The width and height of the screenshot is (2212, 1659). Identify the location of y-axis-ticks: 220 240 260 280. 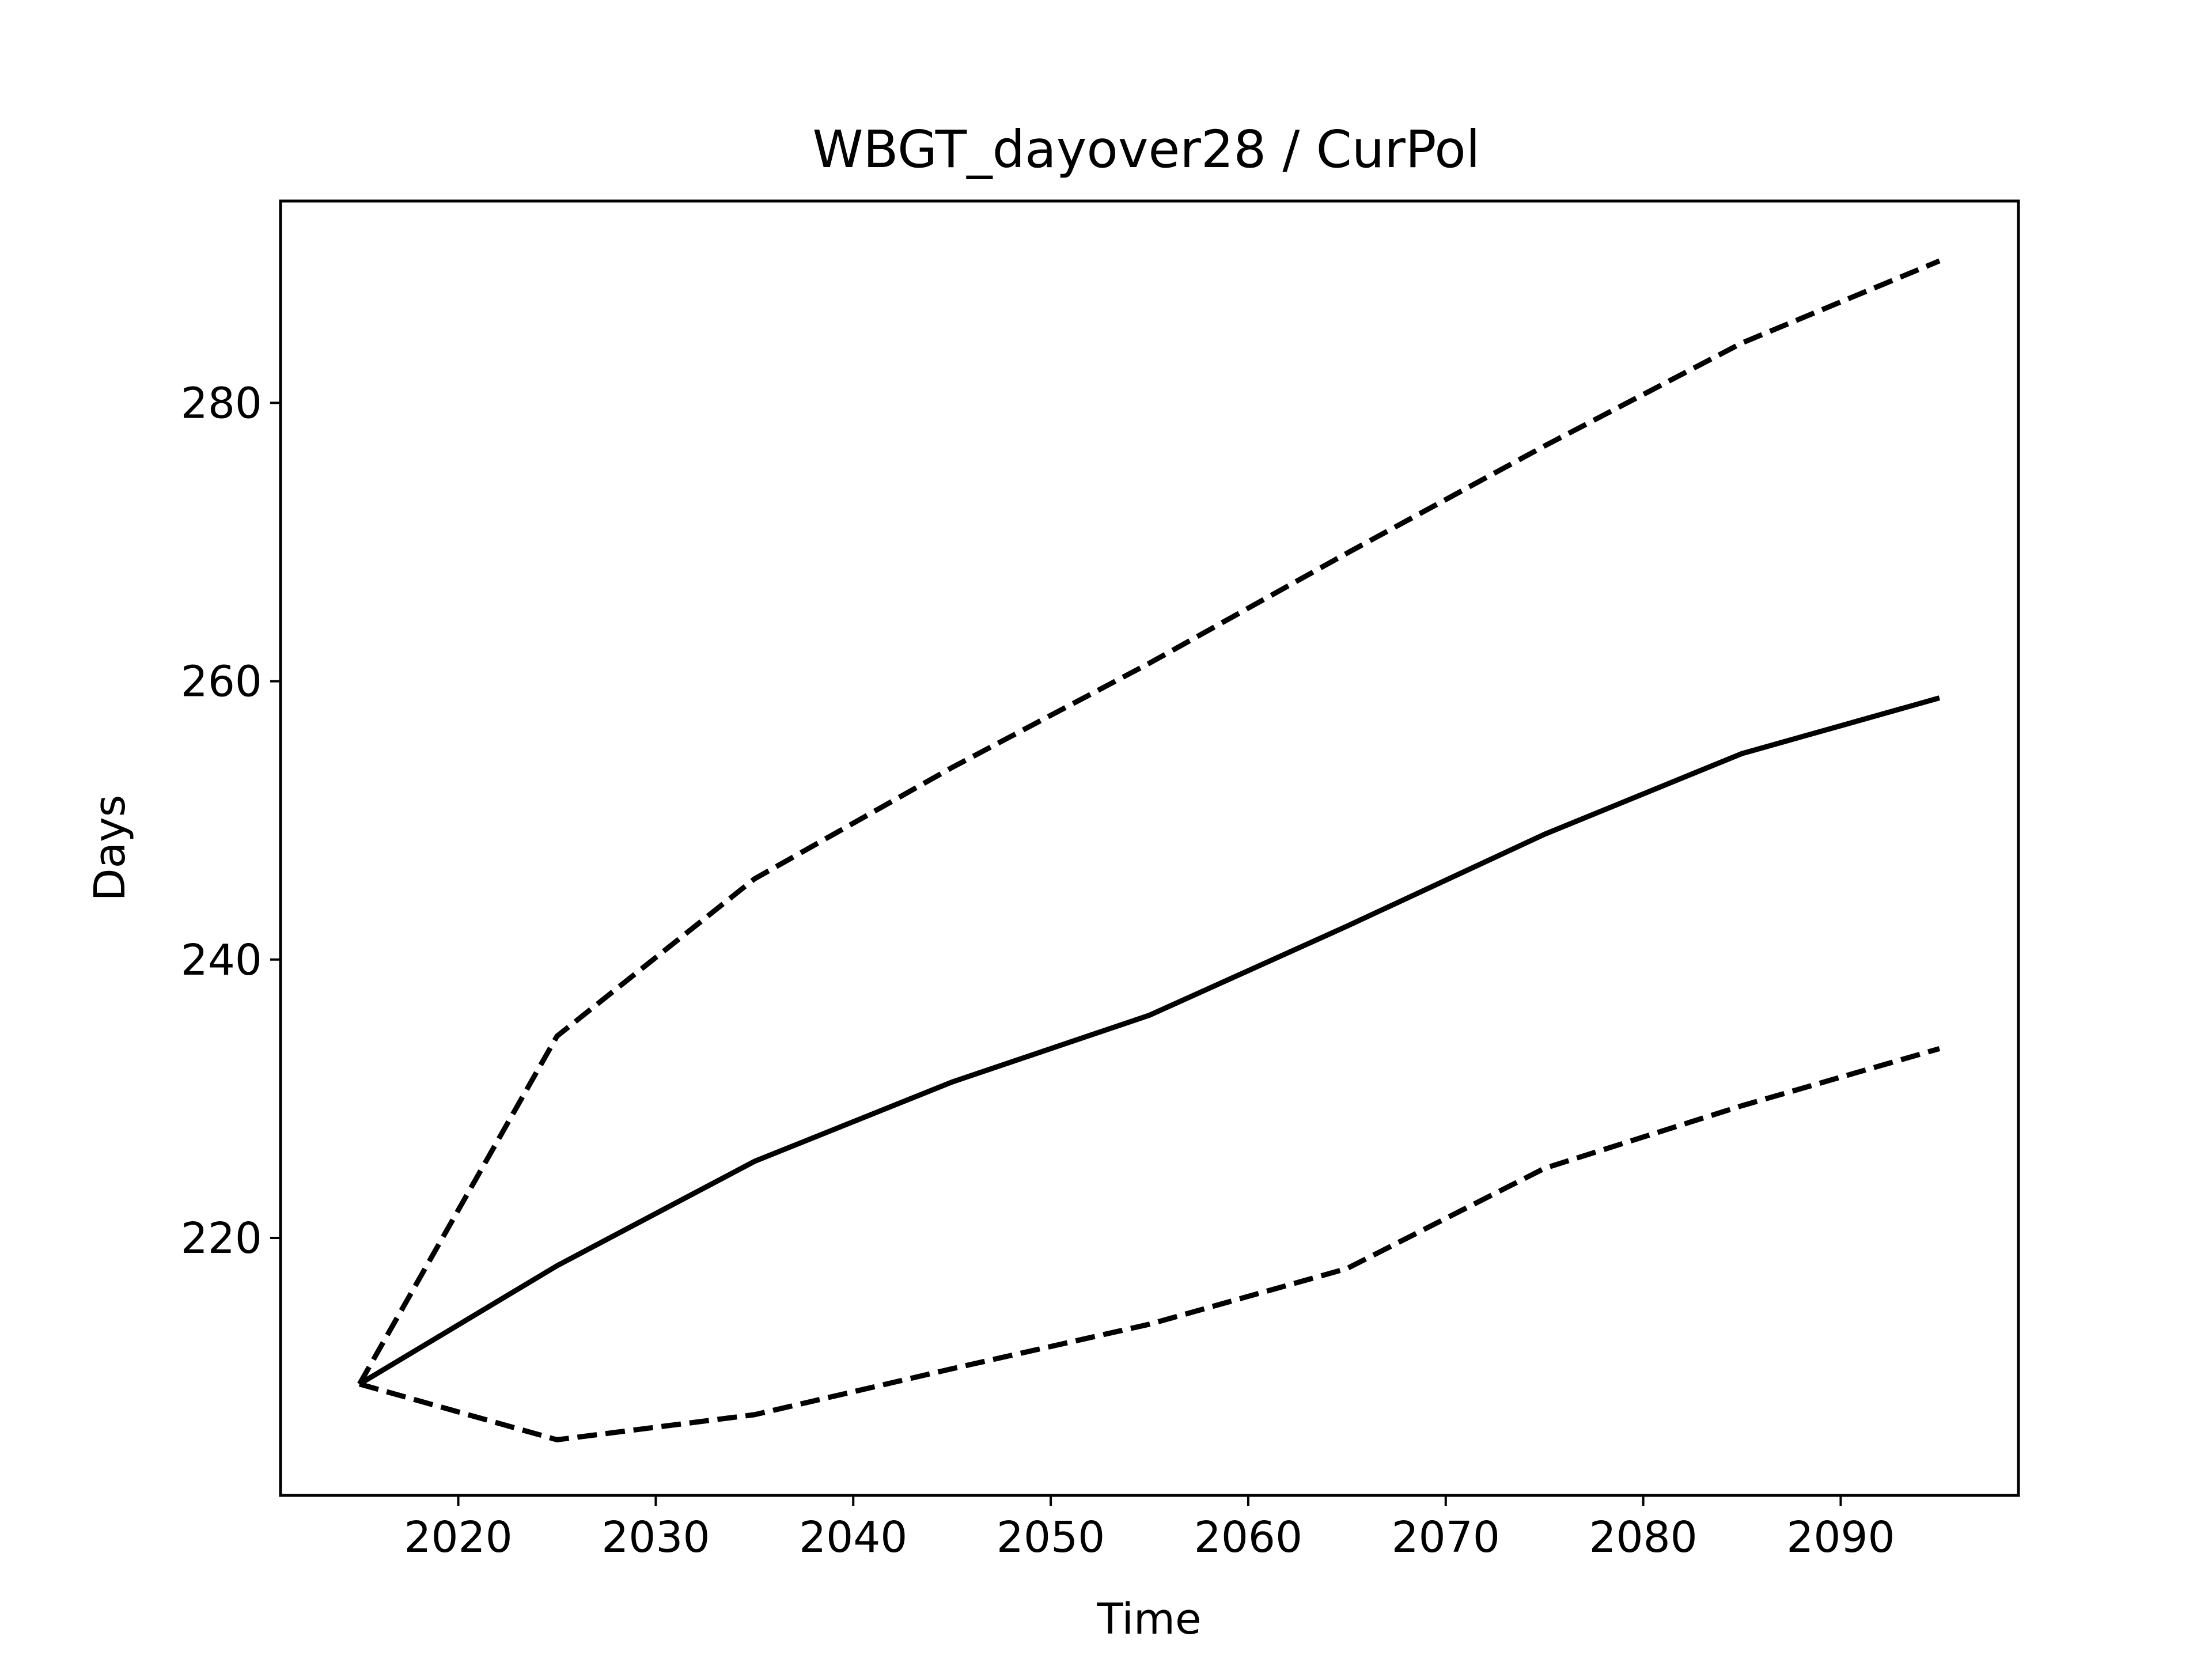
(231, 820).